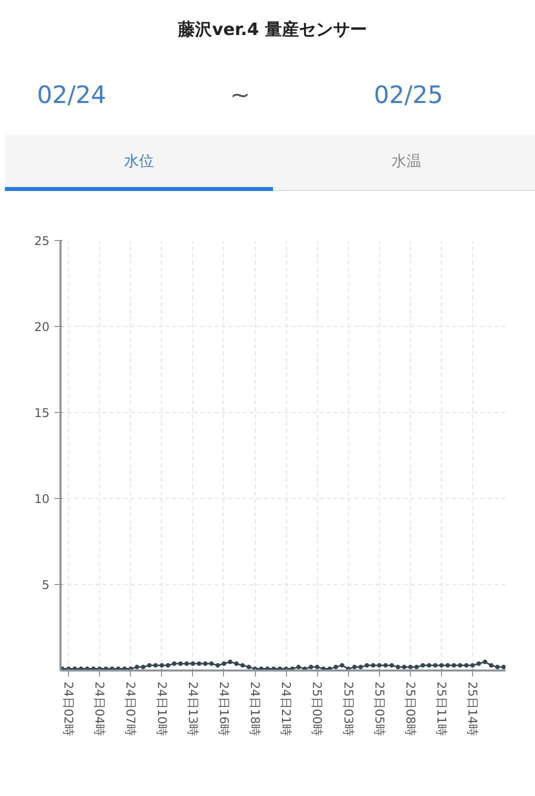 The height and width of the screenshot is (796, 535). Describe the element at coordinates (240, 95) in the screenshot. I see `text: 02/24 ~ 02/25` at that location.